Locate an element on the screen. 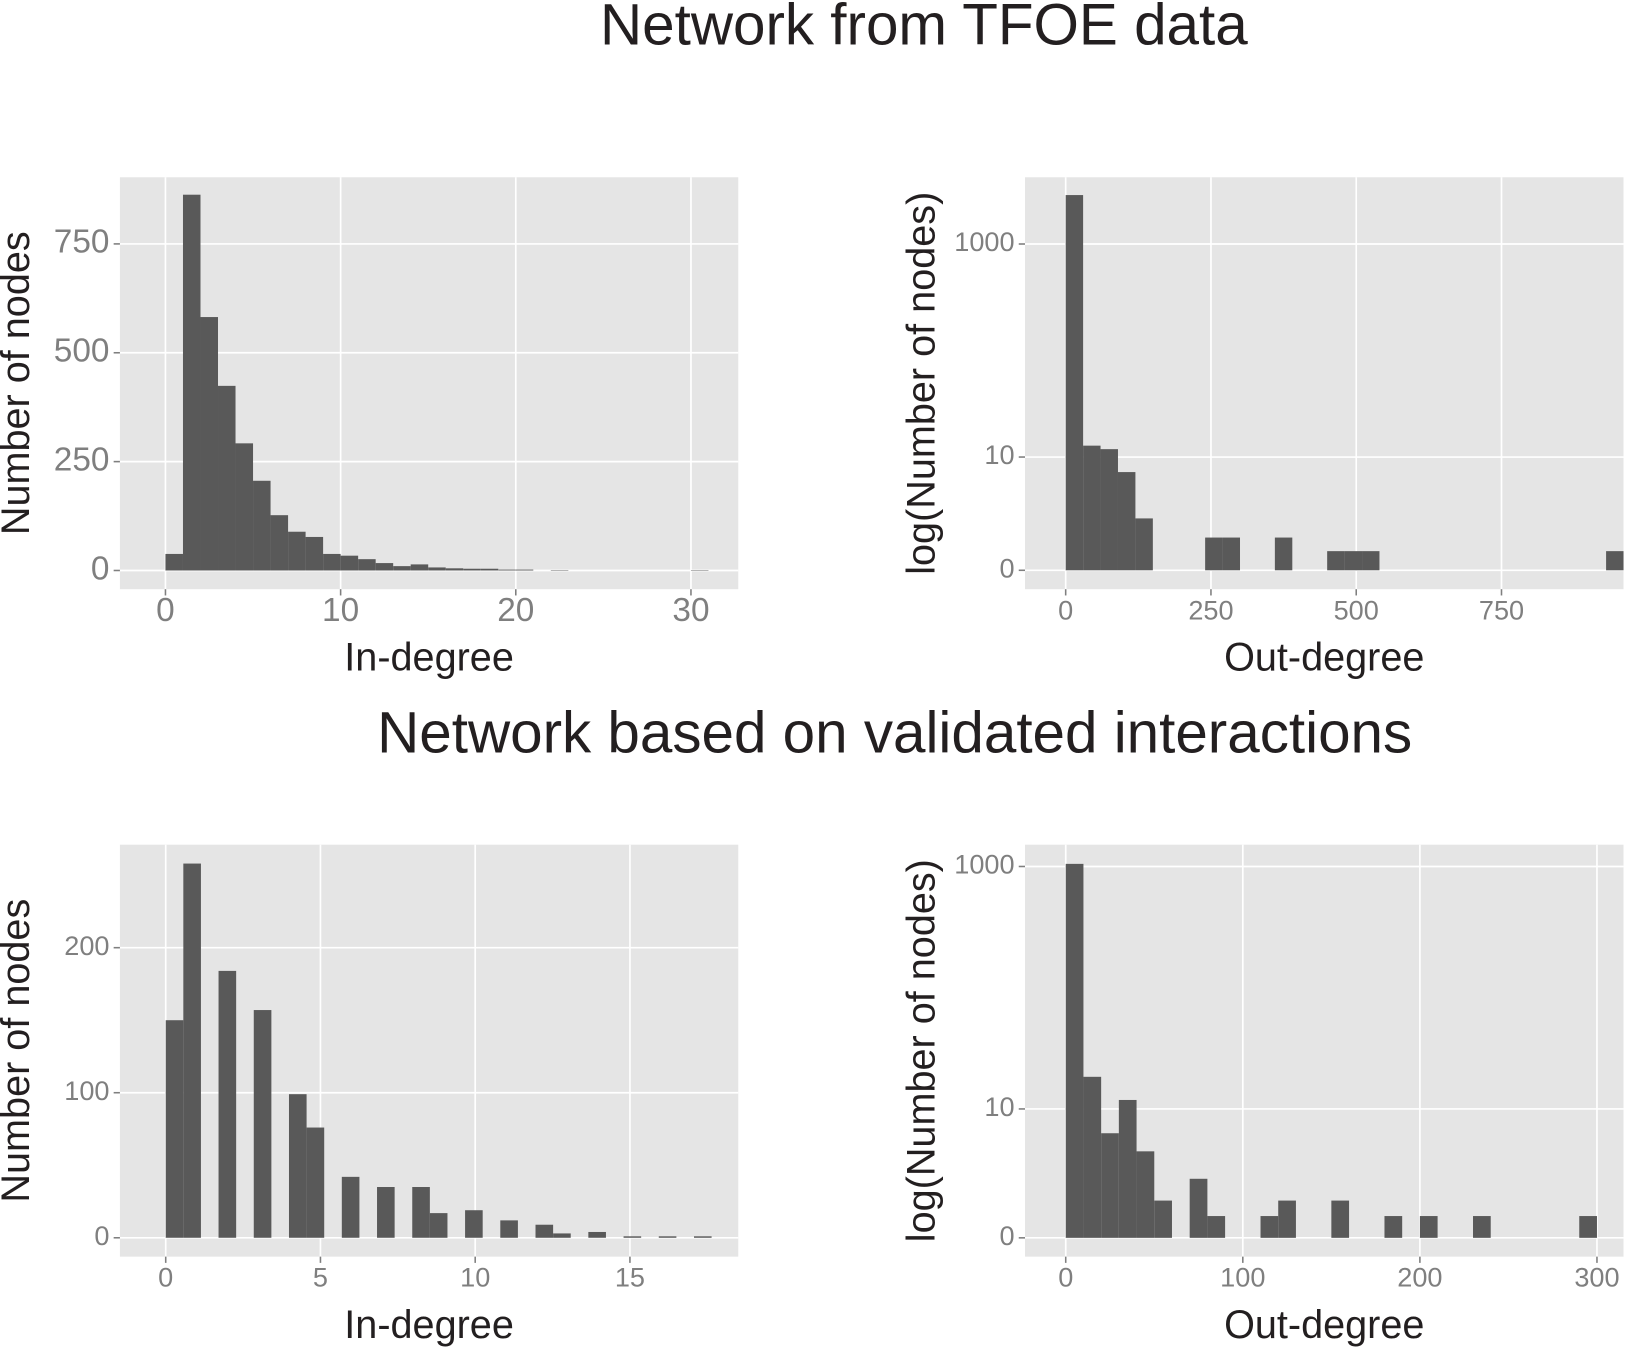  x-tick-label: 250 is located at coordinates (1210, 609).